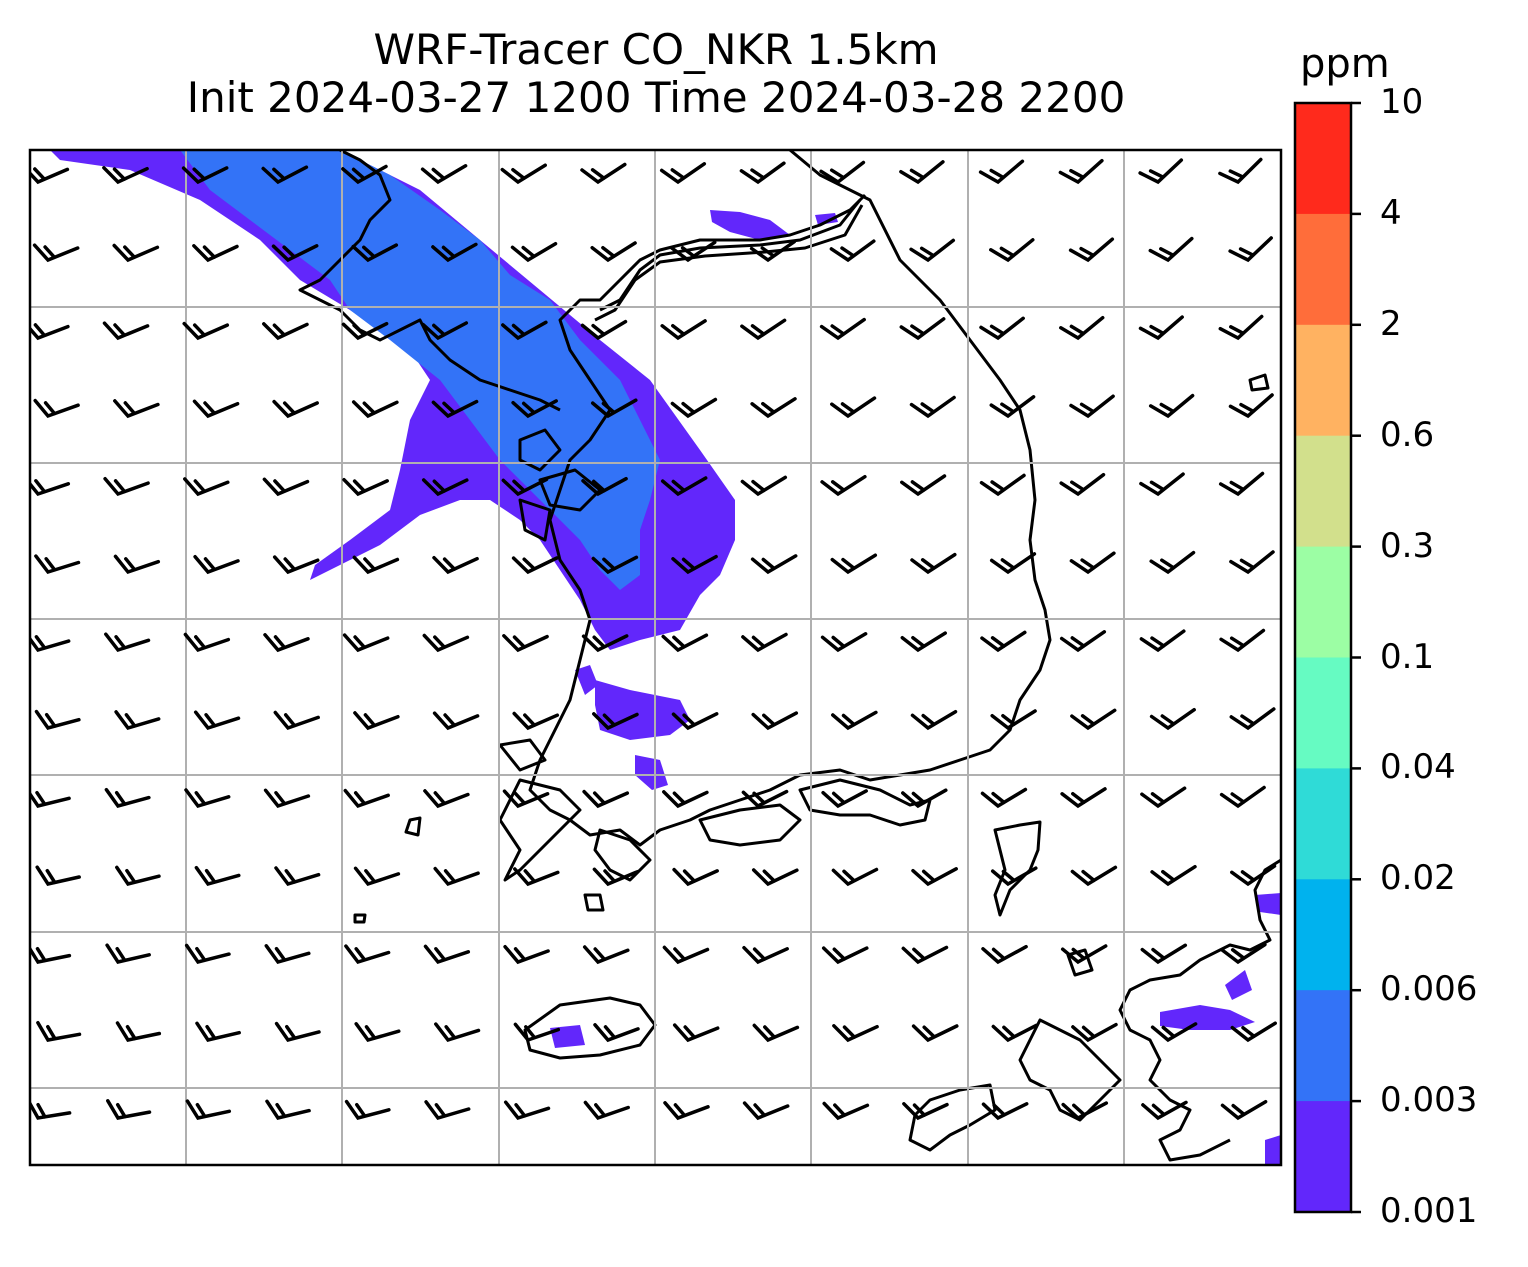 The height and width of the screenshot is (1267, 1528). What do you see at coordinates (1407, 656) in the screenshot?
I see `colorbar-tick-label: 0.1` at bounding box center [1407, 656].